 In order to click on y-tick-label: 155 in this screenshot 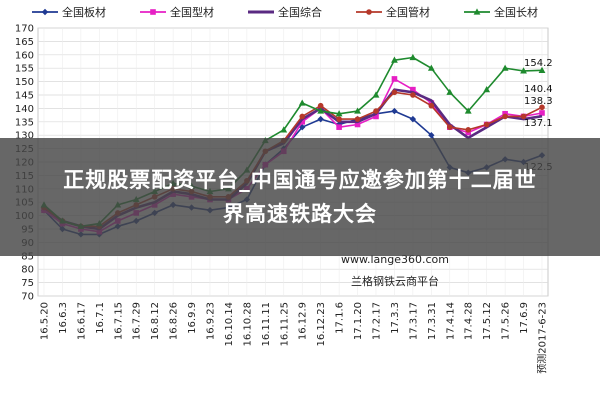, I will do `click(24, 69)`.